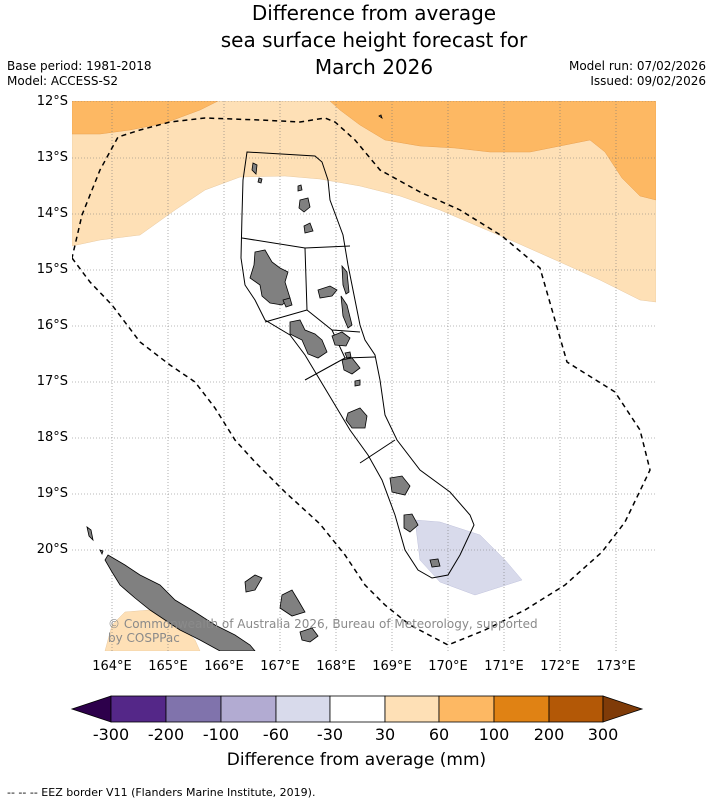 The width and height of the screenshot is (713, 804). What do you see at coordinates (166, 734) in the screenshot?
I see `colorbar-label: -200` at bounding box center [166, 734].